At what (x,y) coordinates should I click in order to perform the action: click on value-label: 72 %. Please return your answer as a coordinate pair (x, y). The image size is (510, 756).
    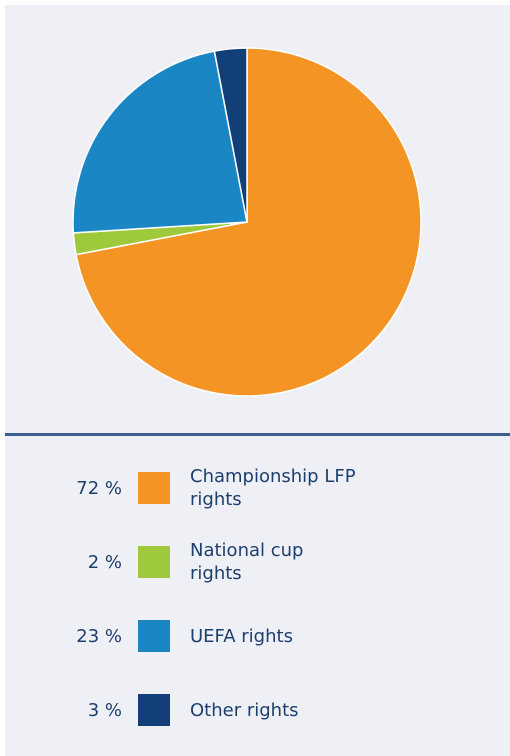
    Looking at the image, I should click on (99, 488).